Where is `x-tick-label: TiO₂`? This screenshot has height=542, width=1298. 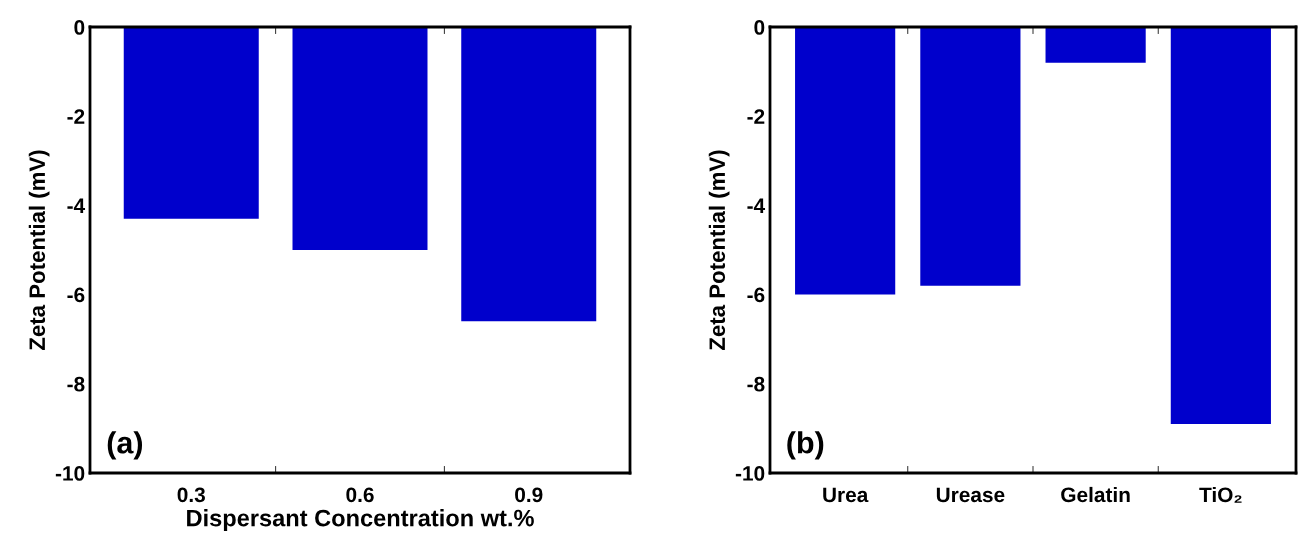
x-tick-label: TiO₂ is located at coordinates (1220, 494).